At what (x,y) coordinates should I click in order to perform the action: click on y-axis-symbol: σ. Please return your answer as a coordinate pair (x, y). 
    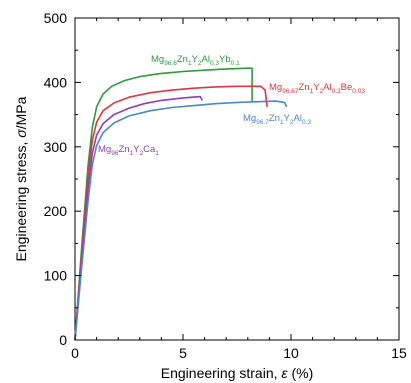
    Looking at the image, I should click on (21, 133).